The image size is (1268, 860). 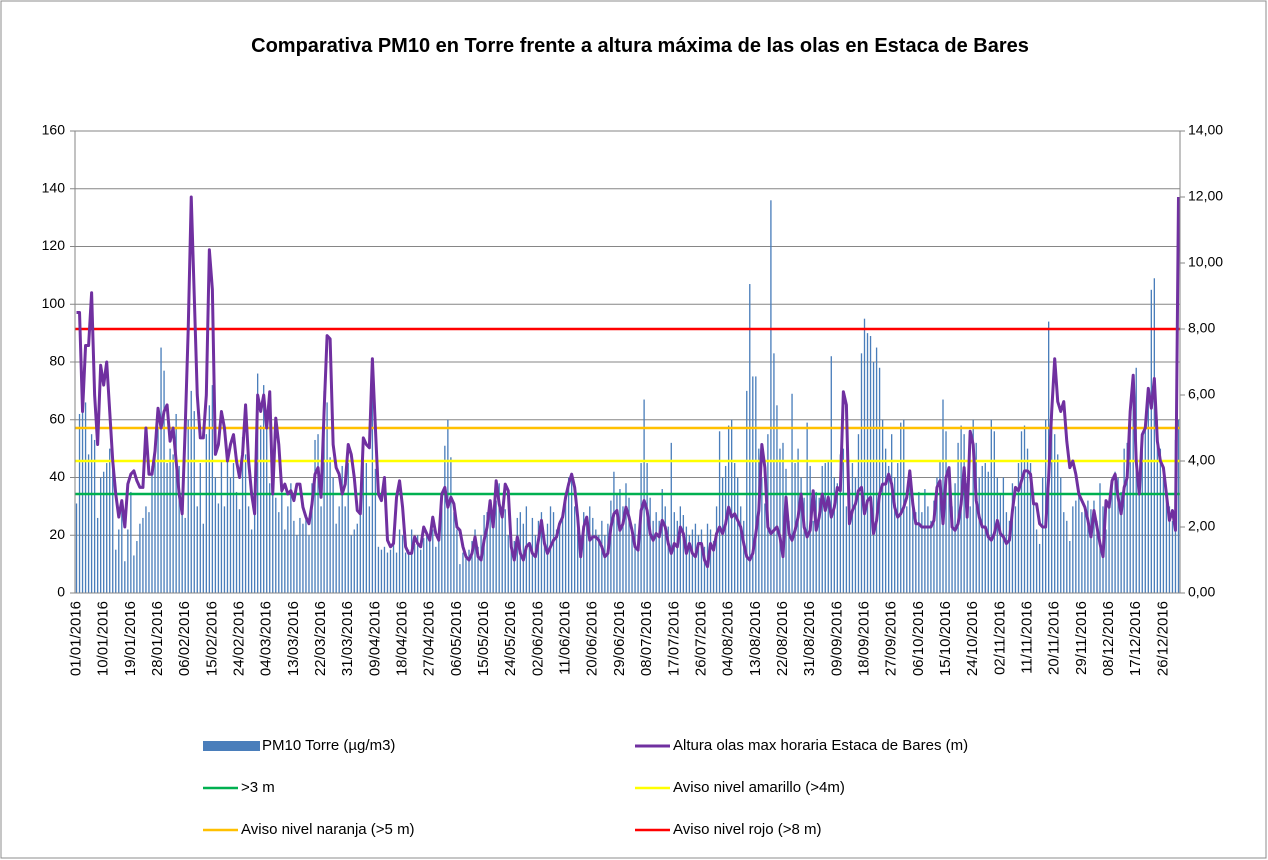 What do you see at coordinates (54, 130) in the screenshot?
I see `y-tick-label: 160` at bounding box center [54, 130].